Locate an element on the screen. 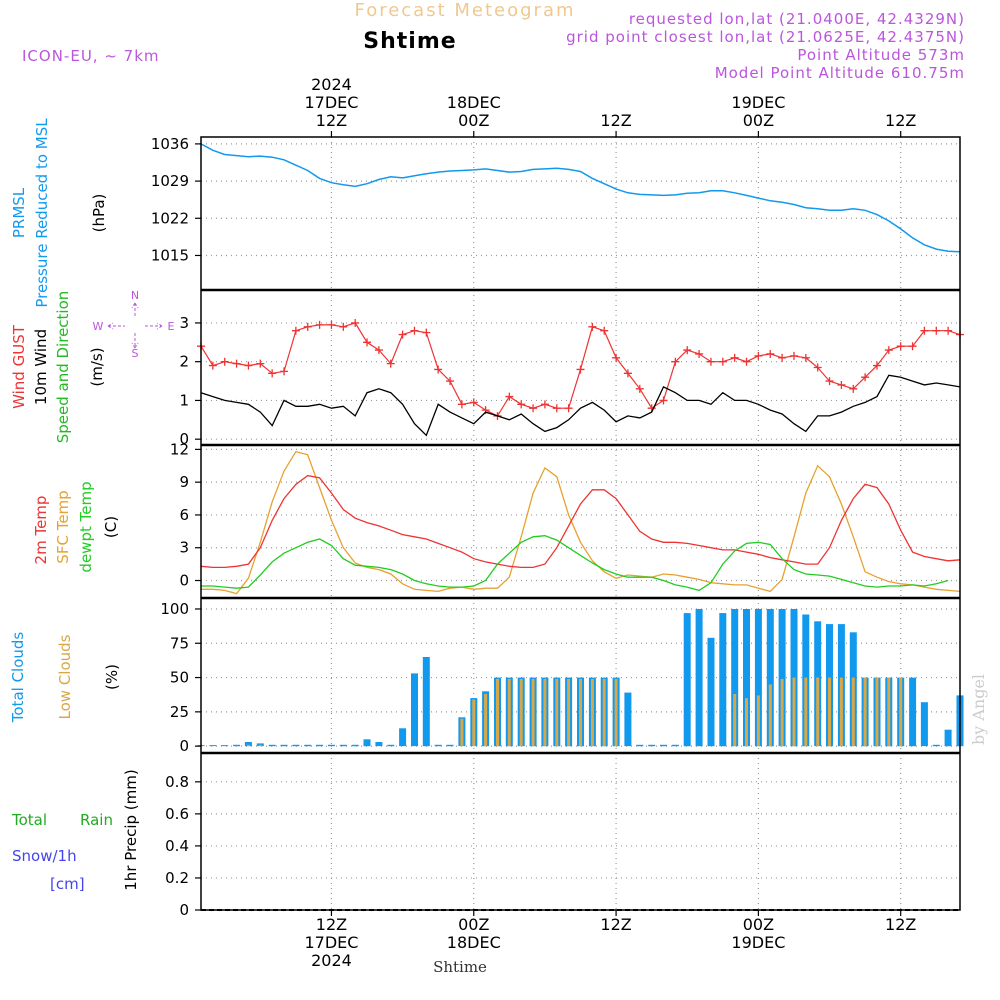 The height and width of the screenshot is (1000, 1000). wind-unit: (m/s) is located at coordinates (97, 366).